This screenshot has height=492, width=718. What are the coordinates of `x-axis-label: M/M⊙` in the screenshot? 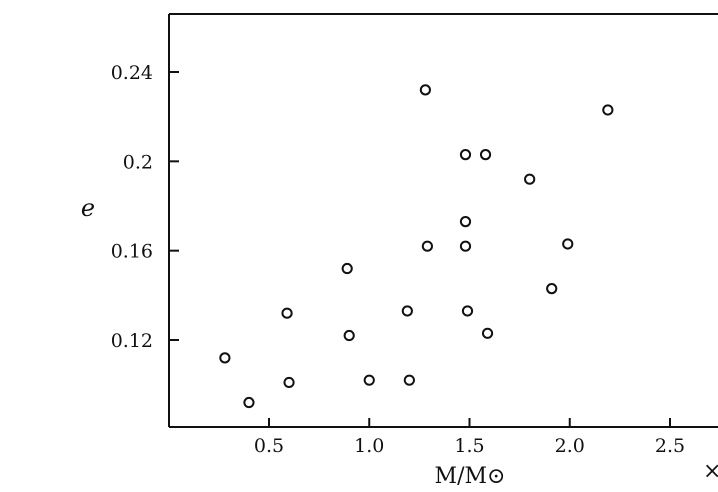 It's located at (470, 475).